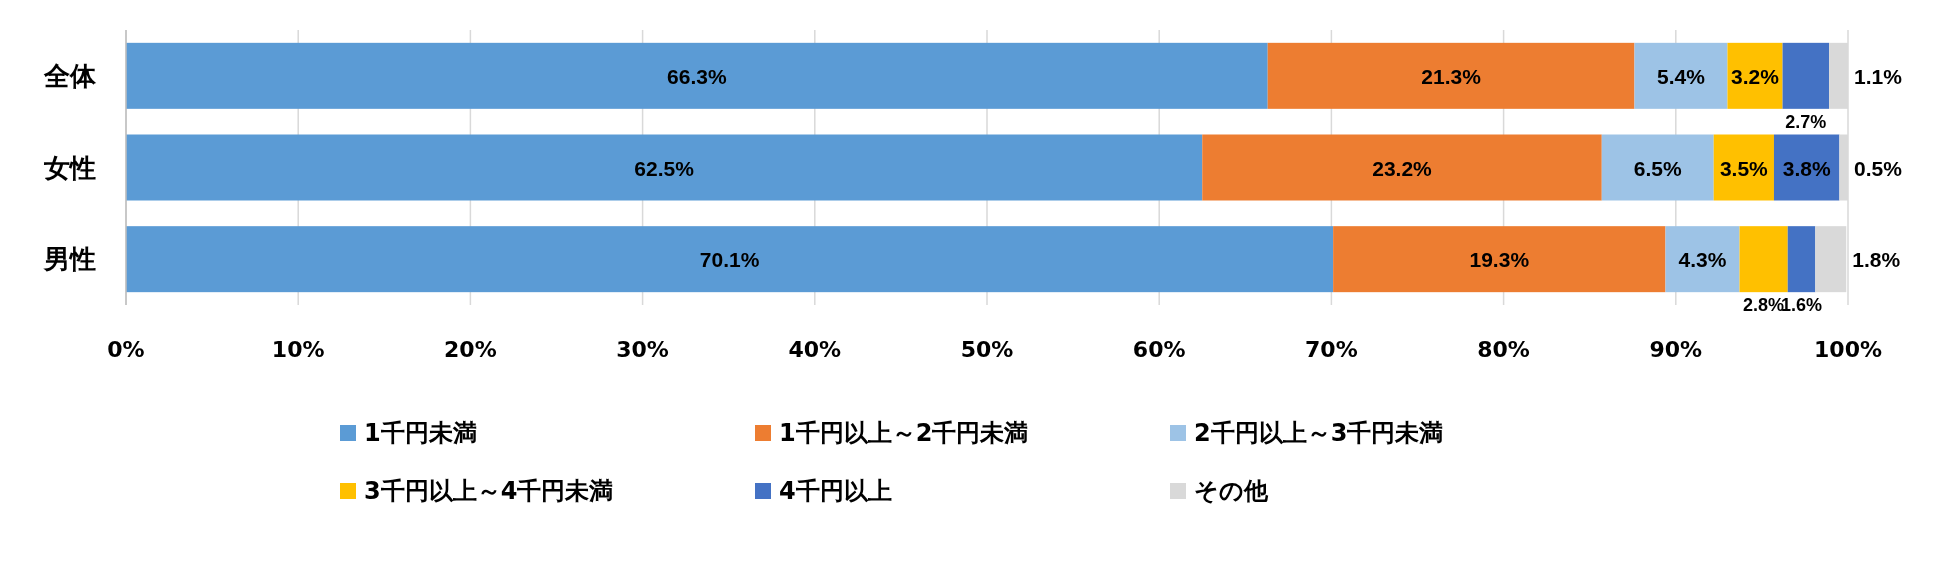 This screenshot has height=564, width=1950. Describe the element at coordinates (69, 167) in the screenshot. I see `y-tick-label: 女性` at that location.